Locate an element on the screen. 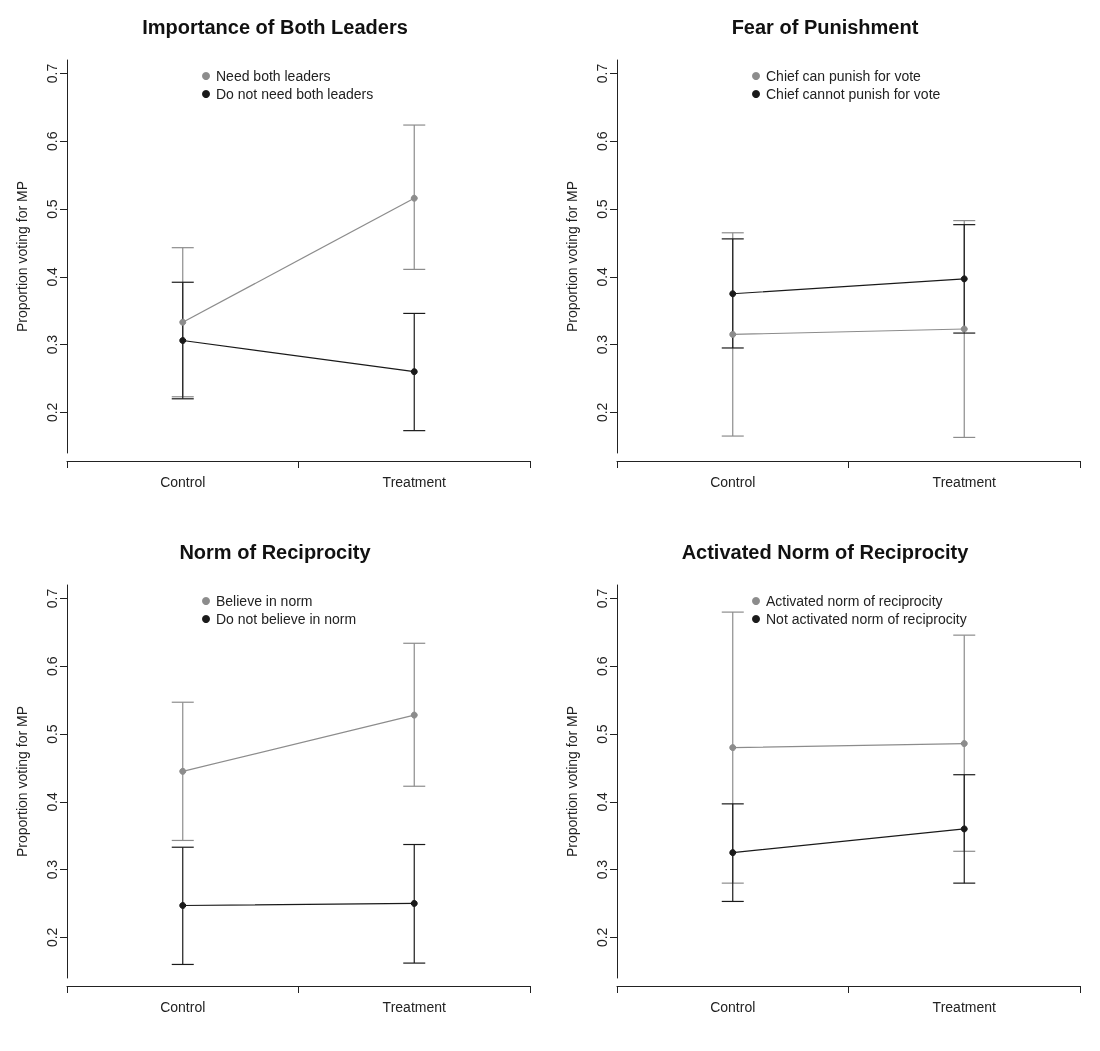  legend-label: Believe in norm is located at coordinates (264, 601).